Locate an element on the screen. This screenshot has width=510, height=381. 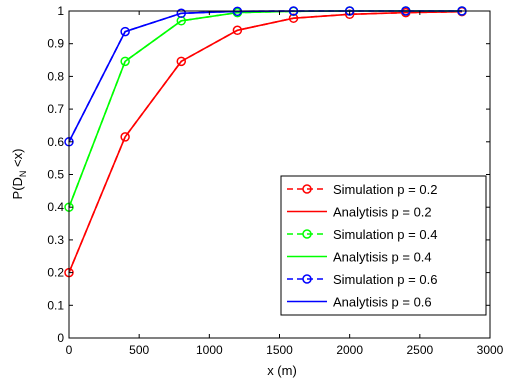
y-tick-label: 1 is located at coordinates (60, 11).